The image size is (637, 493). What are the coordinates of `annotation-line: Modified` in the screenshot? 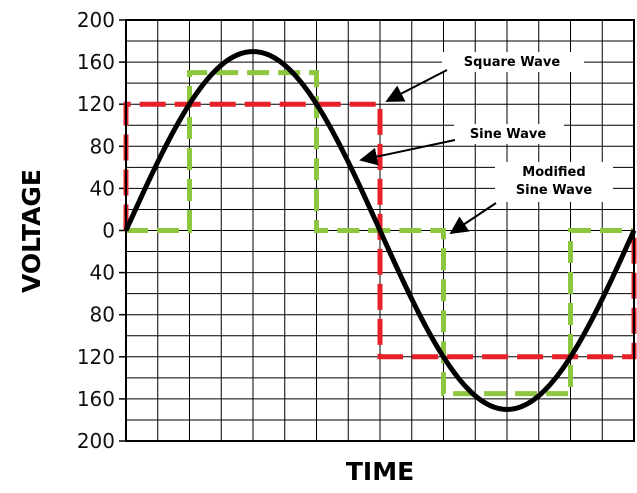 It's located at (553, 172).